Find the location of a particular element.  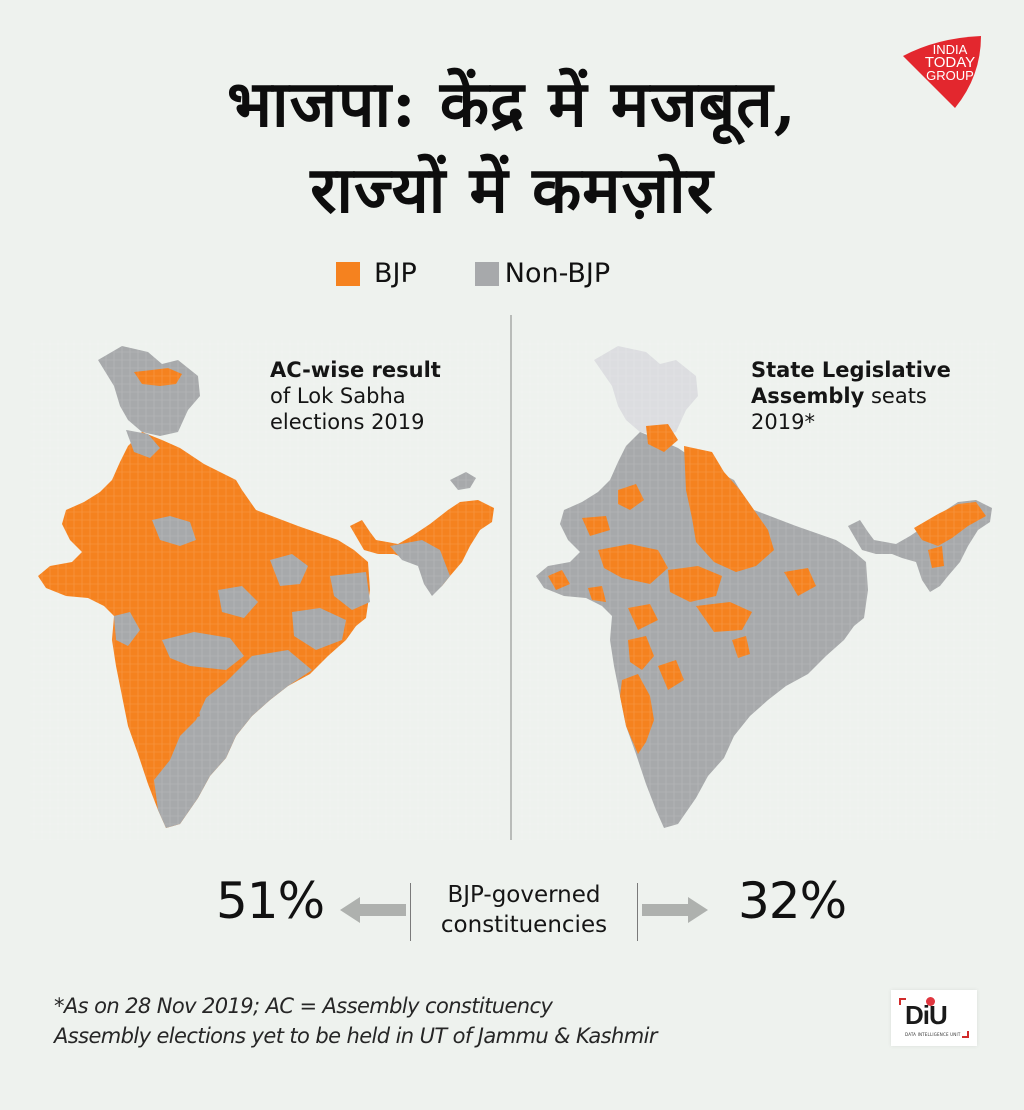

india-today-group-logo: INDIA TODAY GROUP is located at coordinates (940, 72).